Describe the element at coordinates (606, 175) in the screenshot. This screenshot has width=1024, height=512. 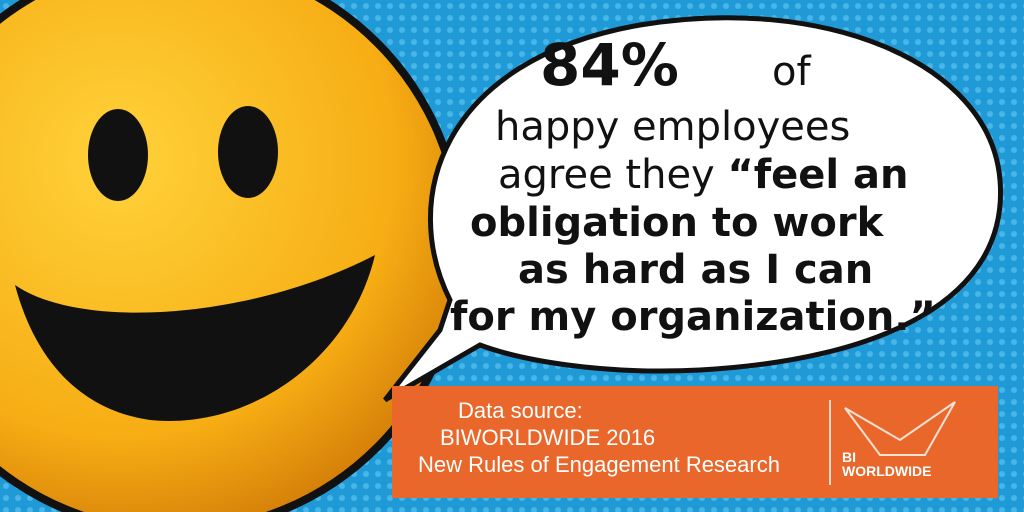
I see `quote-text: agree they` at that location.